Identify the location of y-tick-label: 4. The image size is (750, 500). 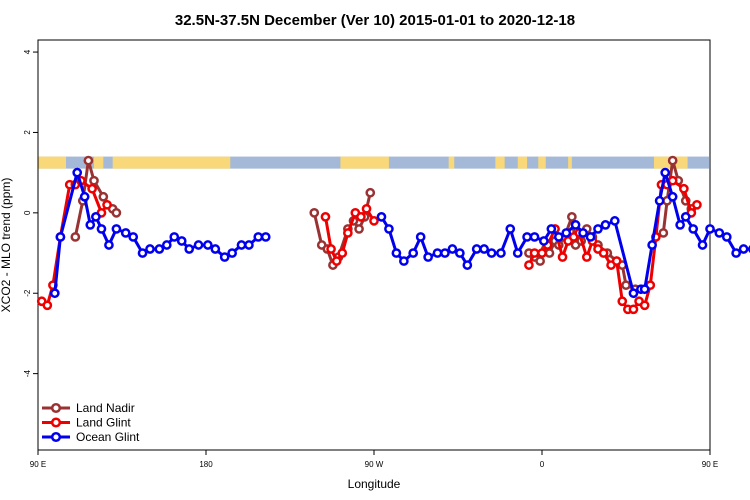
(27, 51).